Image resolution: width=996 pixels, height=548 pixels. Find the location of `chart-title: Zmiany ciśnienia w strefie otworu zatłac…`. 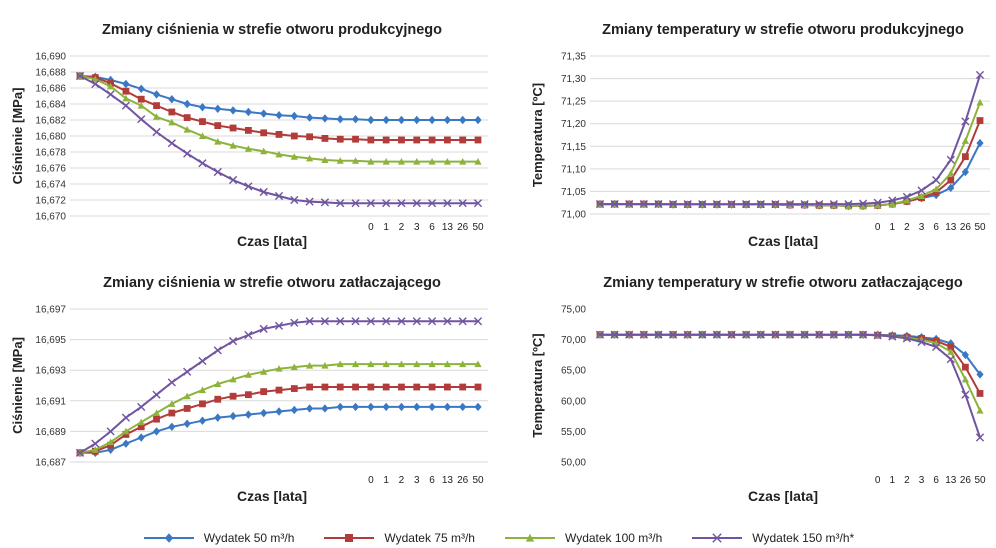

chart-title: Zmiany ciśnienia w strefie otworu zatłac… is located at coordinates (272, 283).